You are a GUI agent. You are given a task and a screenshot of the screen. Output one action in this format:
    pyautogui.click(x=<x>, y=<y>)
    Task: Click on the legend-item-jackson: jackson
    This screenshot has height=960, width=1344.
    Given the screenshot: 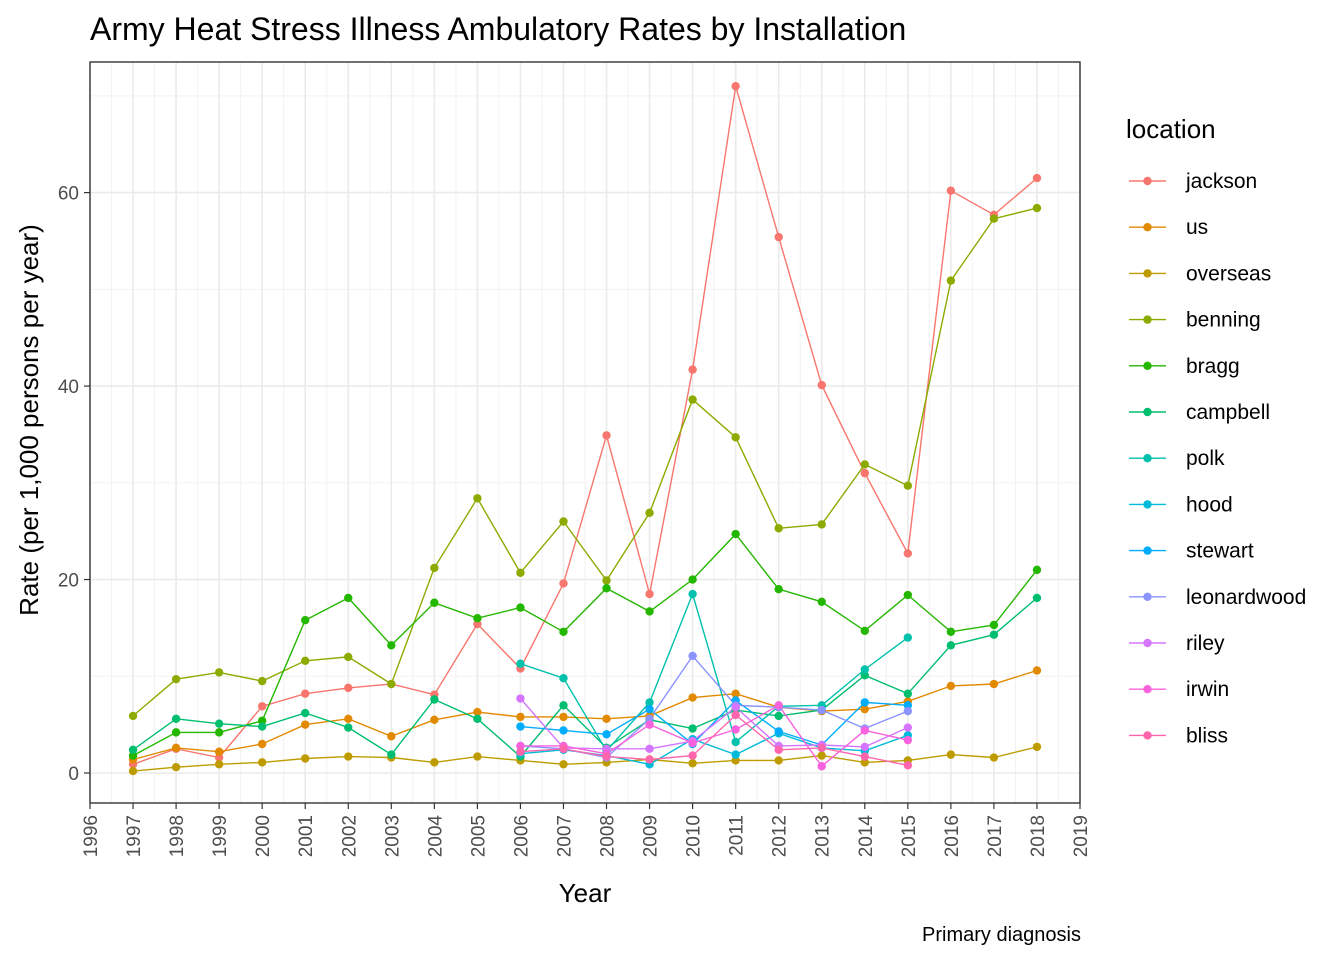 What is the action you would take?
    pyautogui.click(x=1193, y=181)
    